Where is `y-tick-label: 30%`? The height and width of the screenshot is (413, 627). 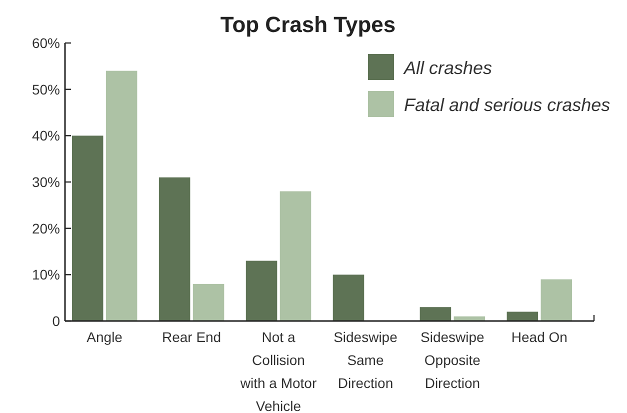 y-tick-label: 30% is located at coordinates (46, 182).